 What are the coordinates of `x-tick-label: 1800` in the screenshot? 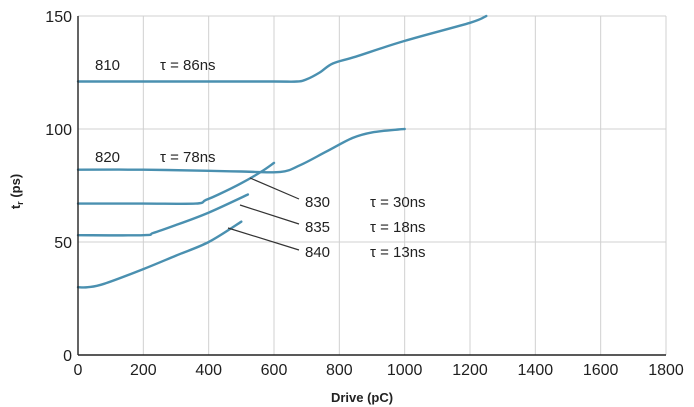 It's located at (666, 370).